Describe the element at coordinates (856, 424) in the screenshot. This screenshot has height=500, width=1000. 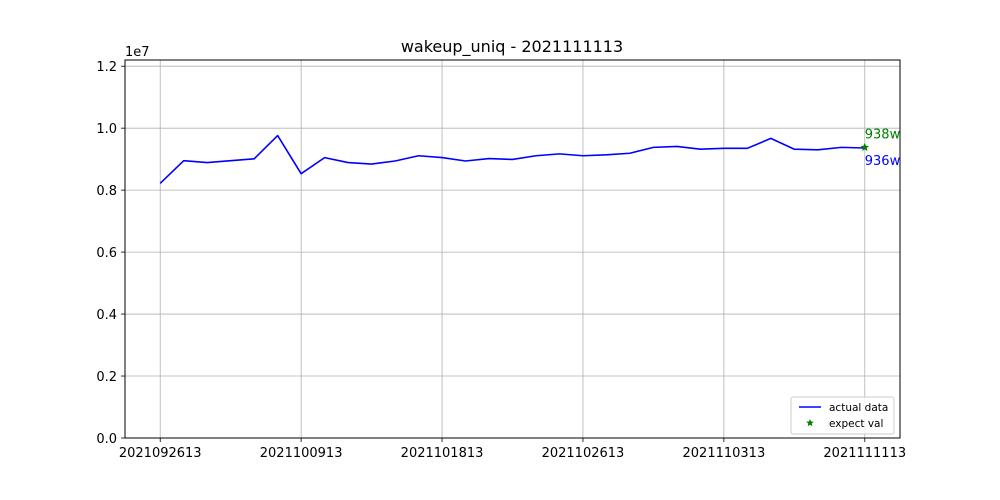
I see `legend-entry-label: expect val` at that location.